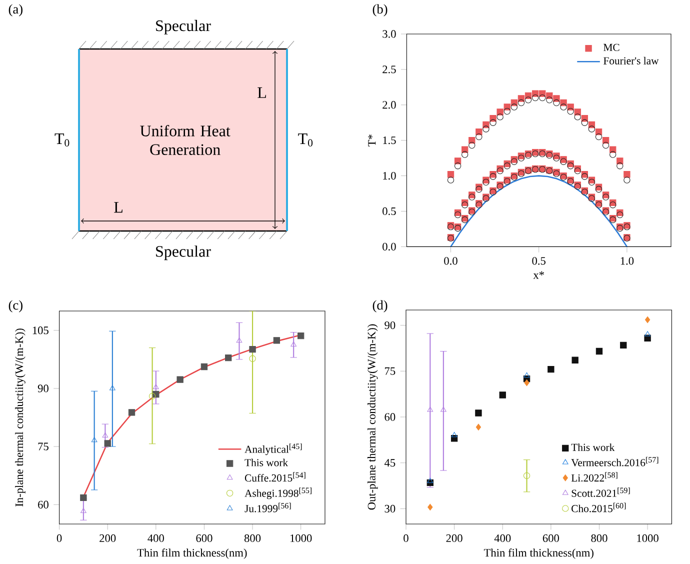  I want to click on x-tick-label: 0.5, so click(539, 261).